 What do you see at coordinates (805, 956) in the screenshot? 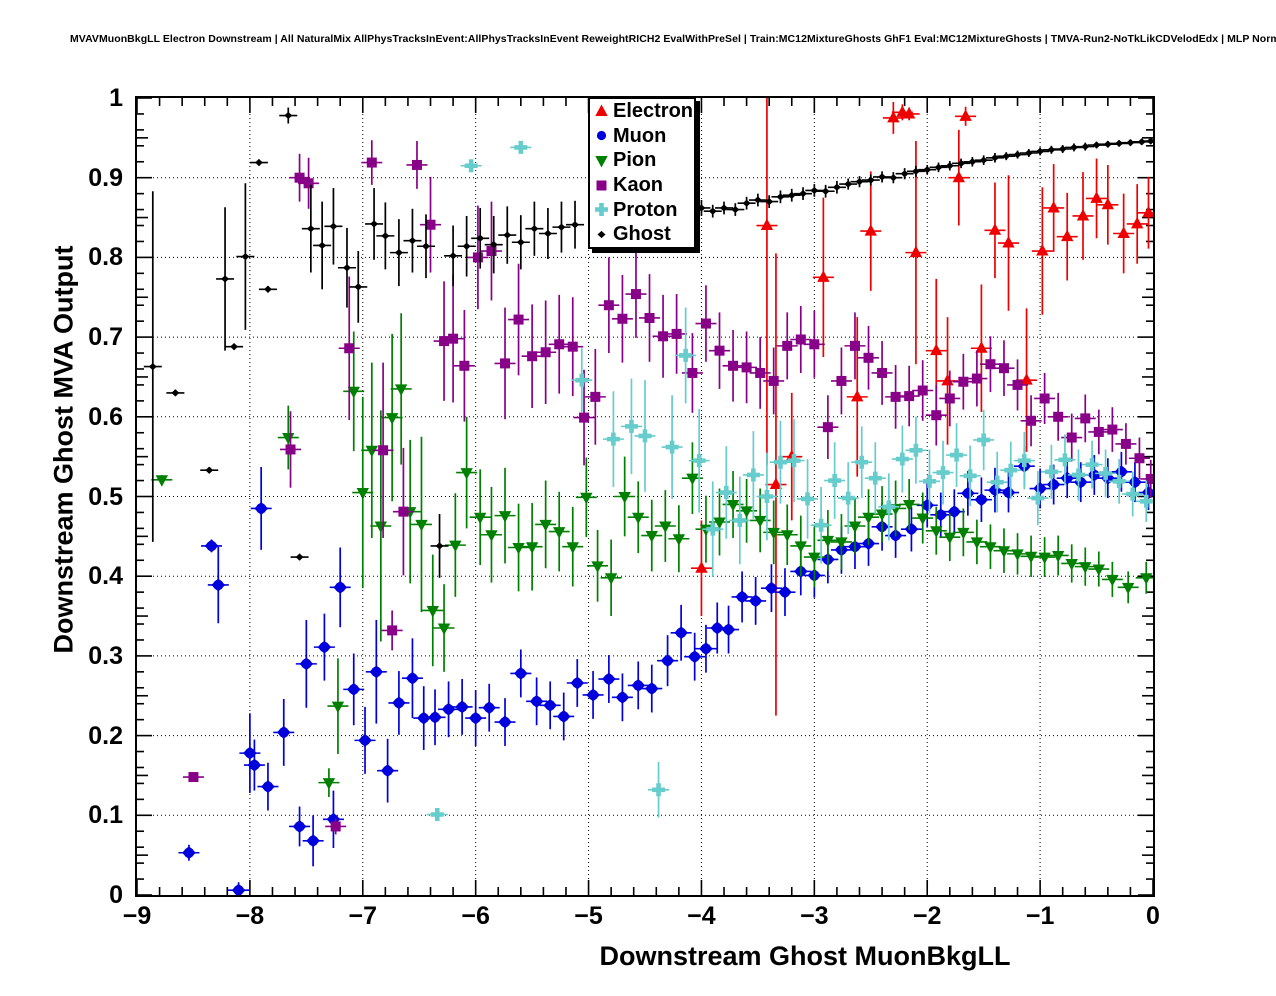
I see `x-axis-title: Downstream Ghost MuonBkgLL` at bounding box center [805, 956].